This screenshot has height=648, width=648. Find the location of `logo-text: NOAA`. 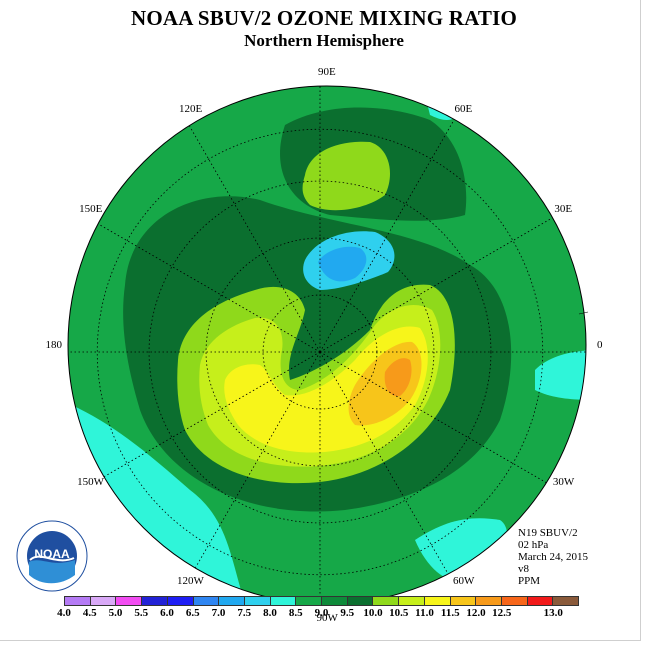

logo-text: NOAA is located at coordinates (52, 554).